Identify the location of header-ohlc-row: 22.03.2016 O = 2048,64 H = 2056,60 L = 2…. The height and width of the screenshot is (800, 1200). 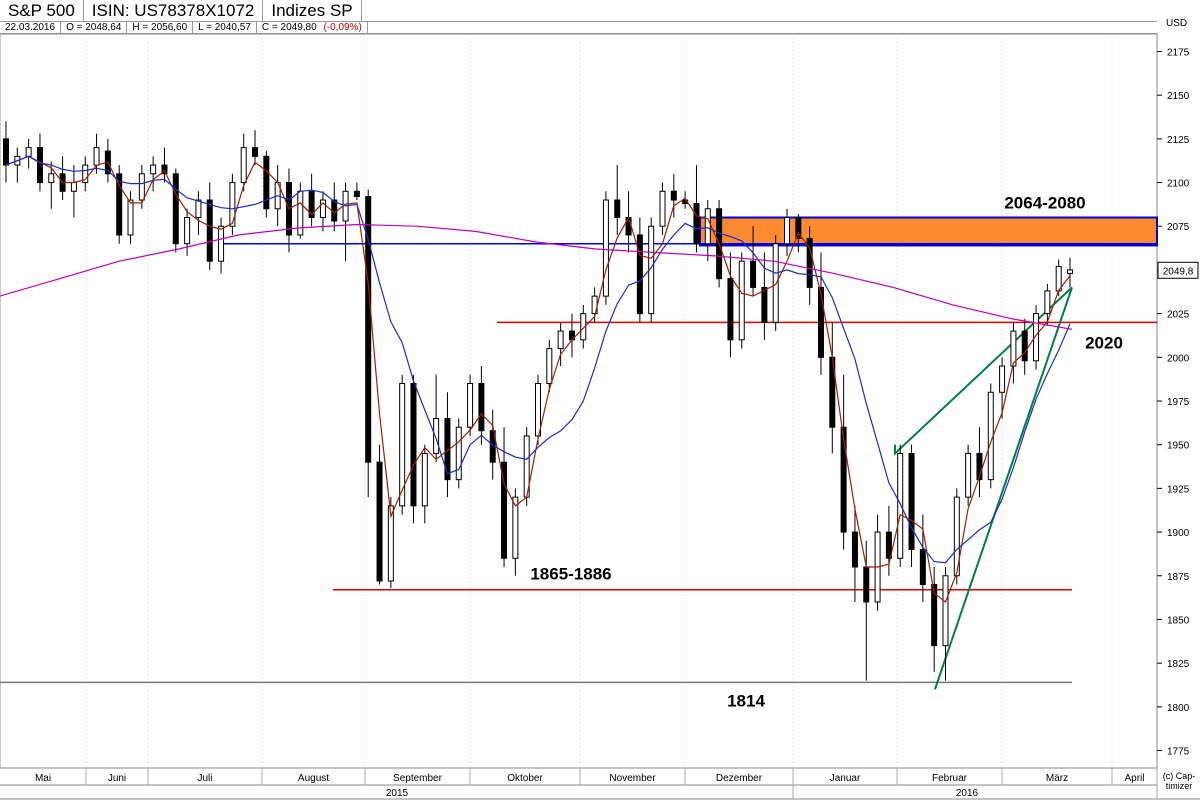
(578, 27).